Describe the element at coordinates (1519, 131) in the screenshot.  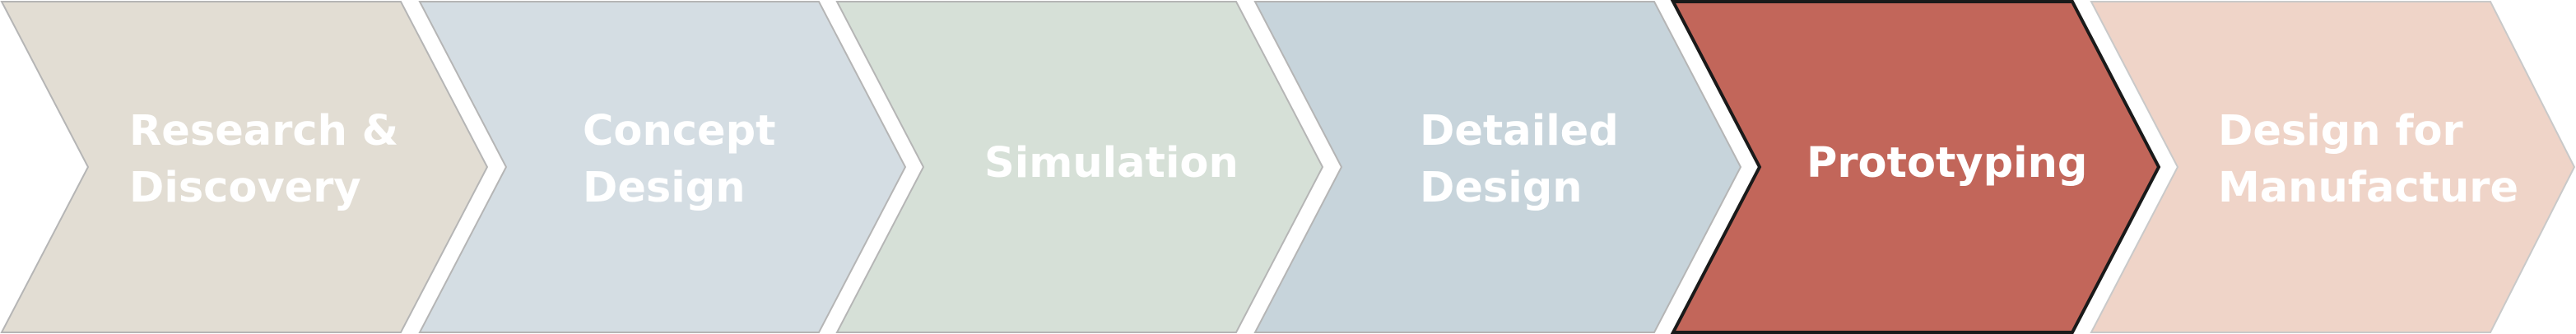
I see `stage-label-line: Detailed` at that location.